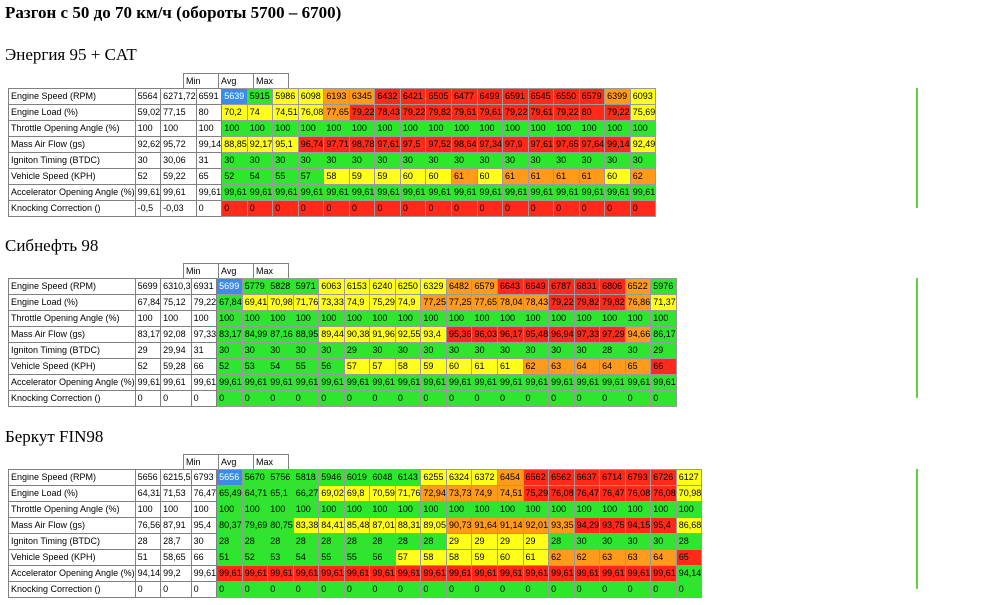  I want to click on value-cell: 6806, so click(612, 286).